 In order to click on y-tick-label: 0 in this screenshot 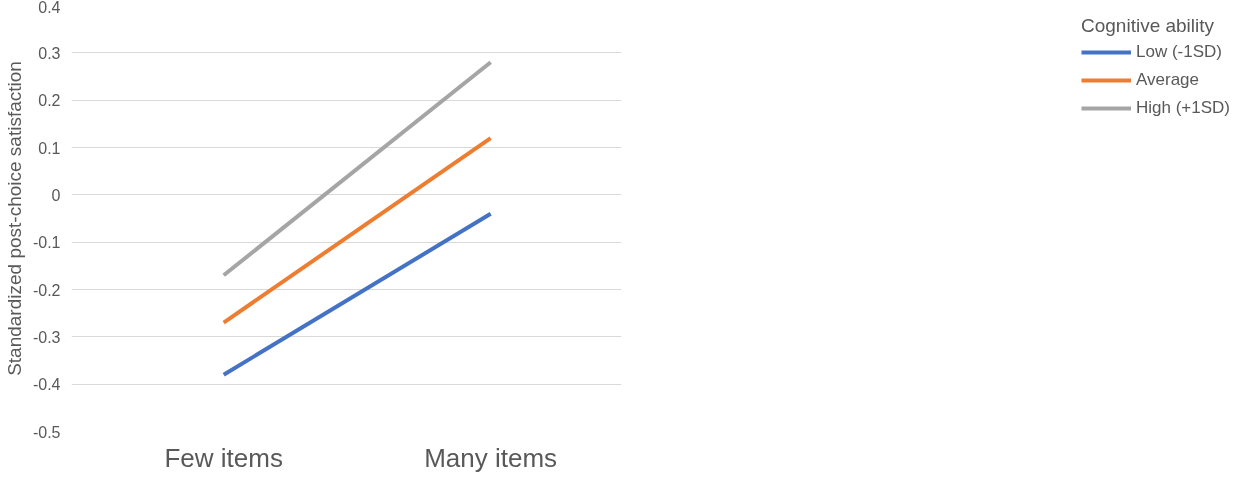, I will do `click(56, 195)`.